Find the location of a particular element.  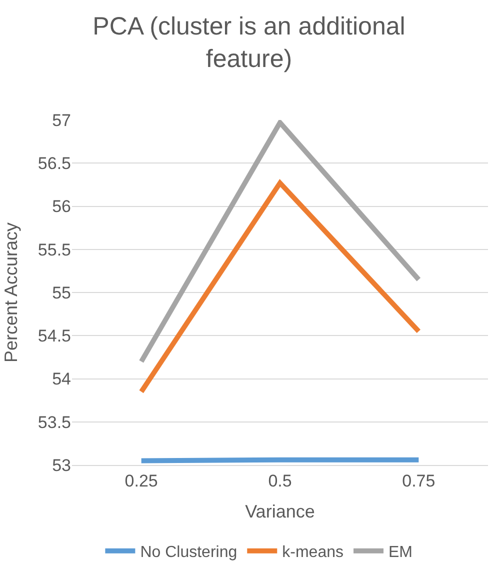

legend-label: No Clustering is located at coordinates (189, 553).